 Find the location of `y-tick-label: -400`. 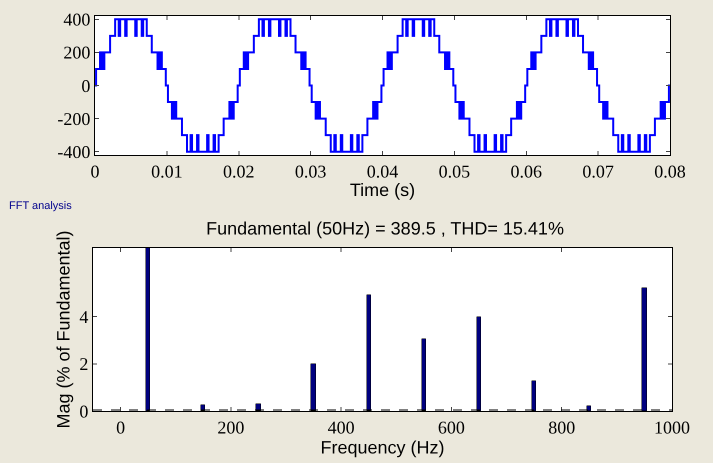

y-tick-label: -400 is located at coordinates (73, 152).